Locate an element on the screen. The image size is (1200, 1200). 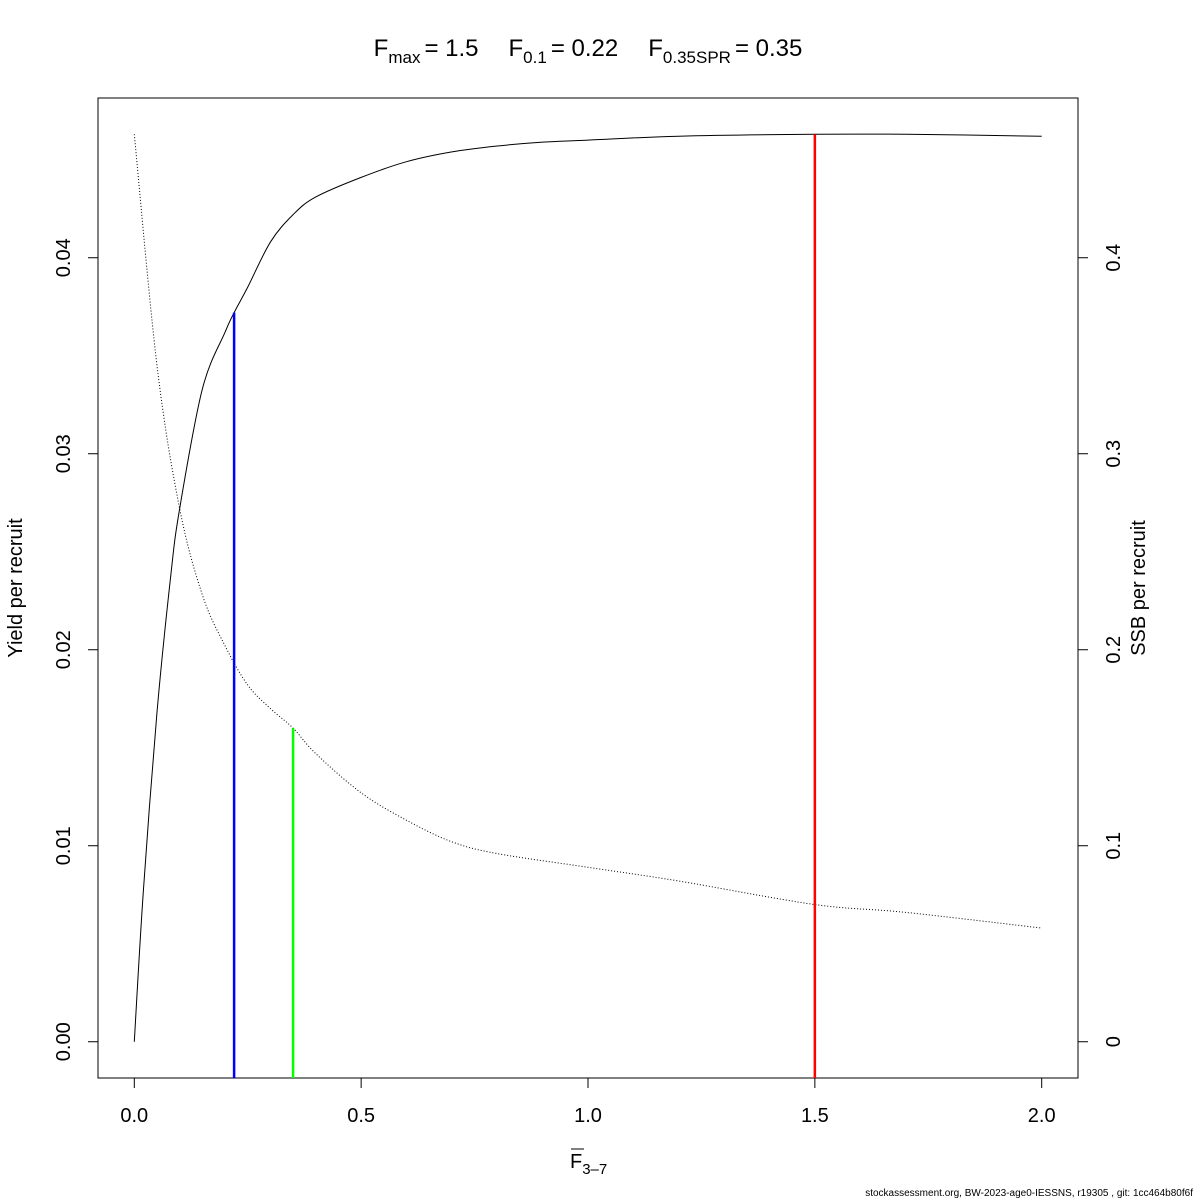
y-axis-left-title: Yield per recruit is located at coordinates (16, 588).